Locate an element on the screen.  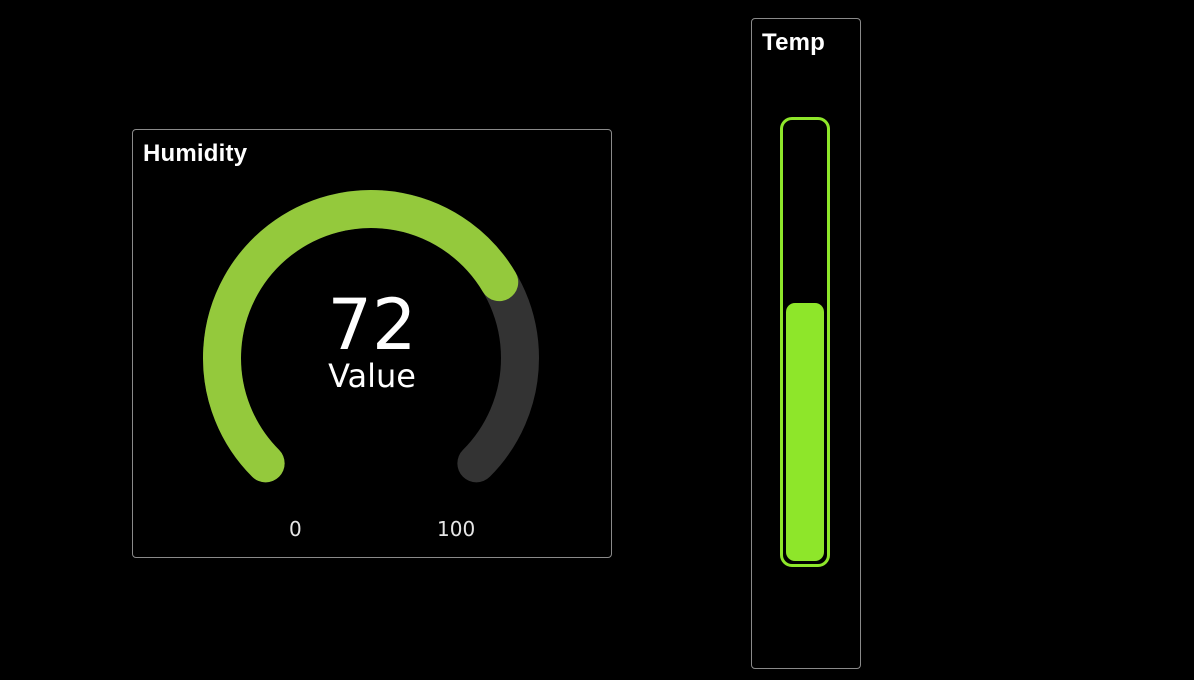
humidity-gauge is located at coordinates (371, 336).